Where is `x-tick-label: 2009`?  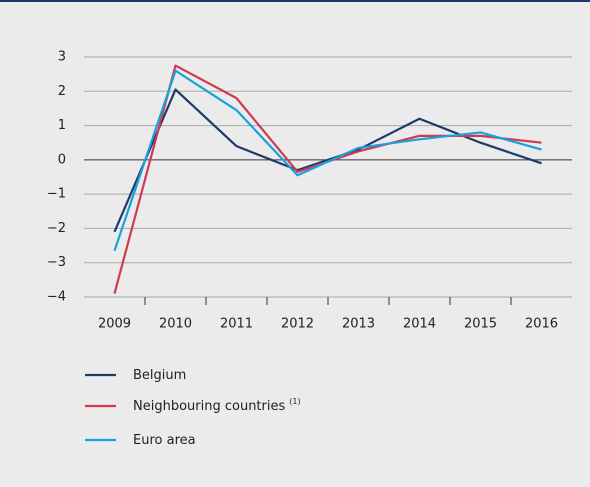
x-tick-label: 2009 is located at coordinates (114, 324).